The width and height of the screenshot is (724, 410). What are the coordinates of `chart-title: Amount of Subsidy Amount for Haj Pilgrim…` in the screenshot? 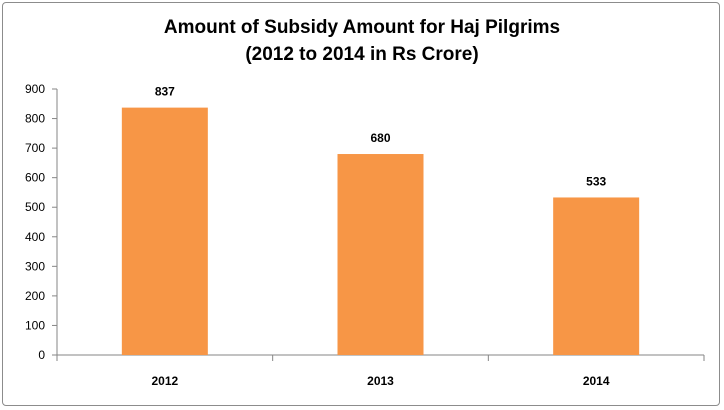 It's located at (362, 27).